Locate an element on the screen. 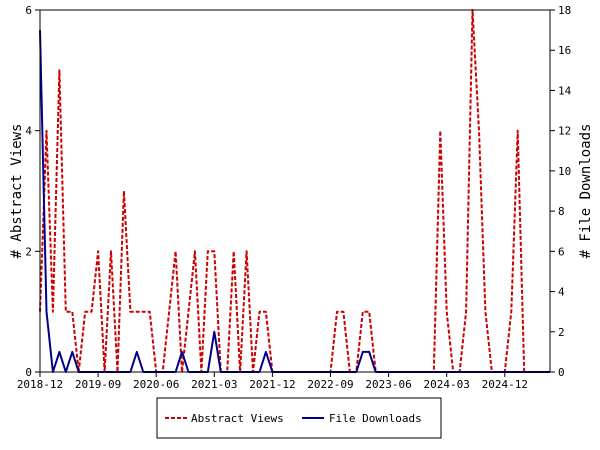 The height and width of the screenshot is (450, 600). right-y-tick-label: 12 is located at coordinates (564, 131).